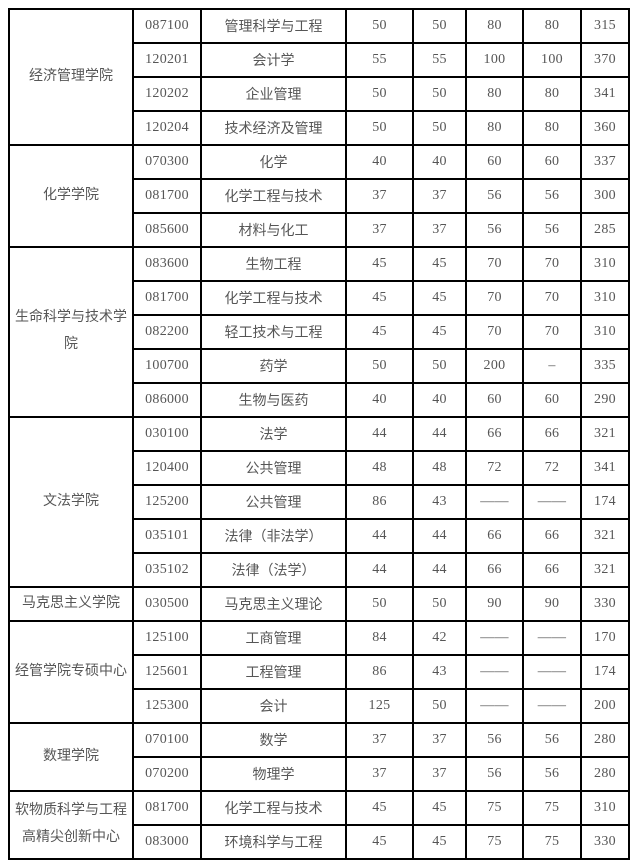  Describe the element at coordinates (167, 94) in the screenshot. I see `code-cell: 120202` at that location.